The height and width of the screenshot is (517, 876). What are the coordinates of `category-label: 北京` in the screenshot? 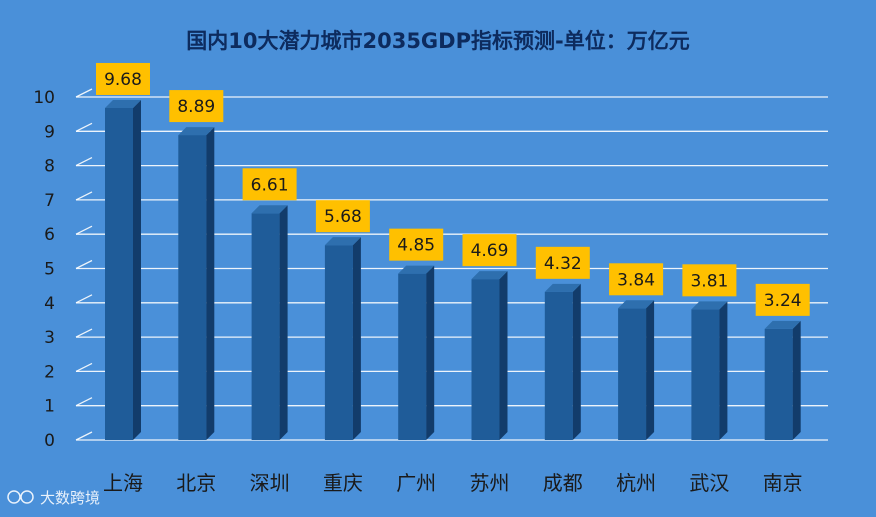 It's located at (196, 483).